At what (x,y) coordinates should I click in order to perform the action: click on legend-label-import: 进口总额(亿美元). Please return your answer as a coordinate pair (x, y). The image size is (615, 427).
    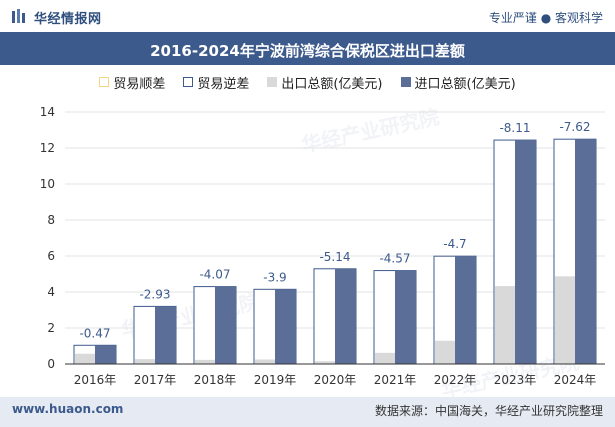
    Looking at the image, I should click on (465, 84).